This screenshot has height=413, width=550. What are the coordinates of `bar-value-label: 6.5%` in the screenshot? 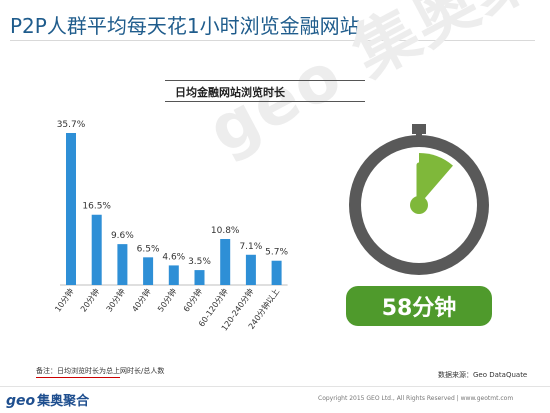 It's located at (148, 249).